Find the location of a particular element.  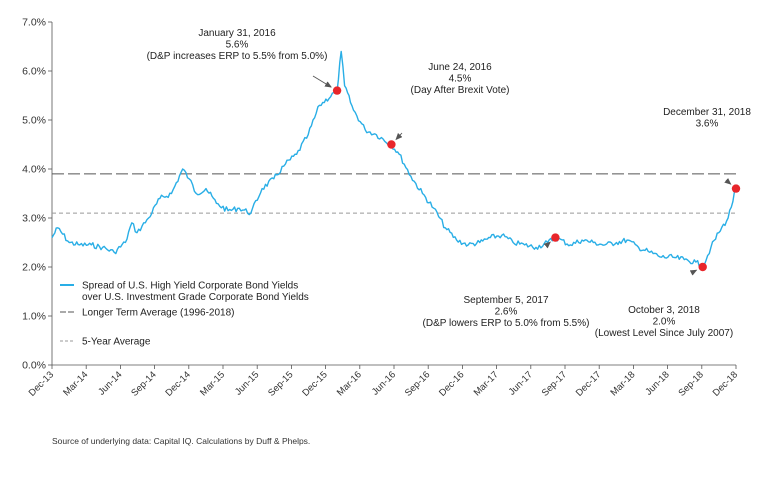

x-tick-label: Sep-17 is located at coordinates (554, 383).